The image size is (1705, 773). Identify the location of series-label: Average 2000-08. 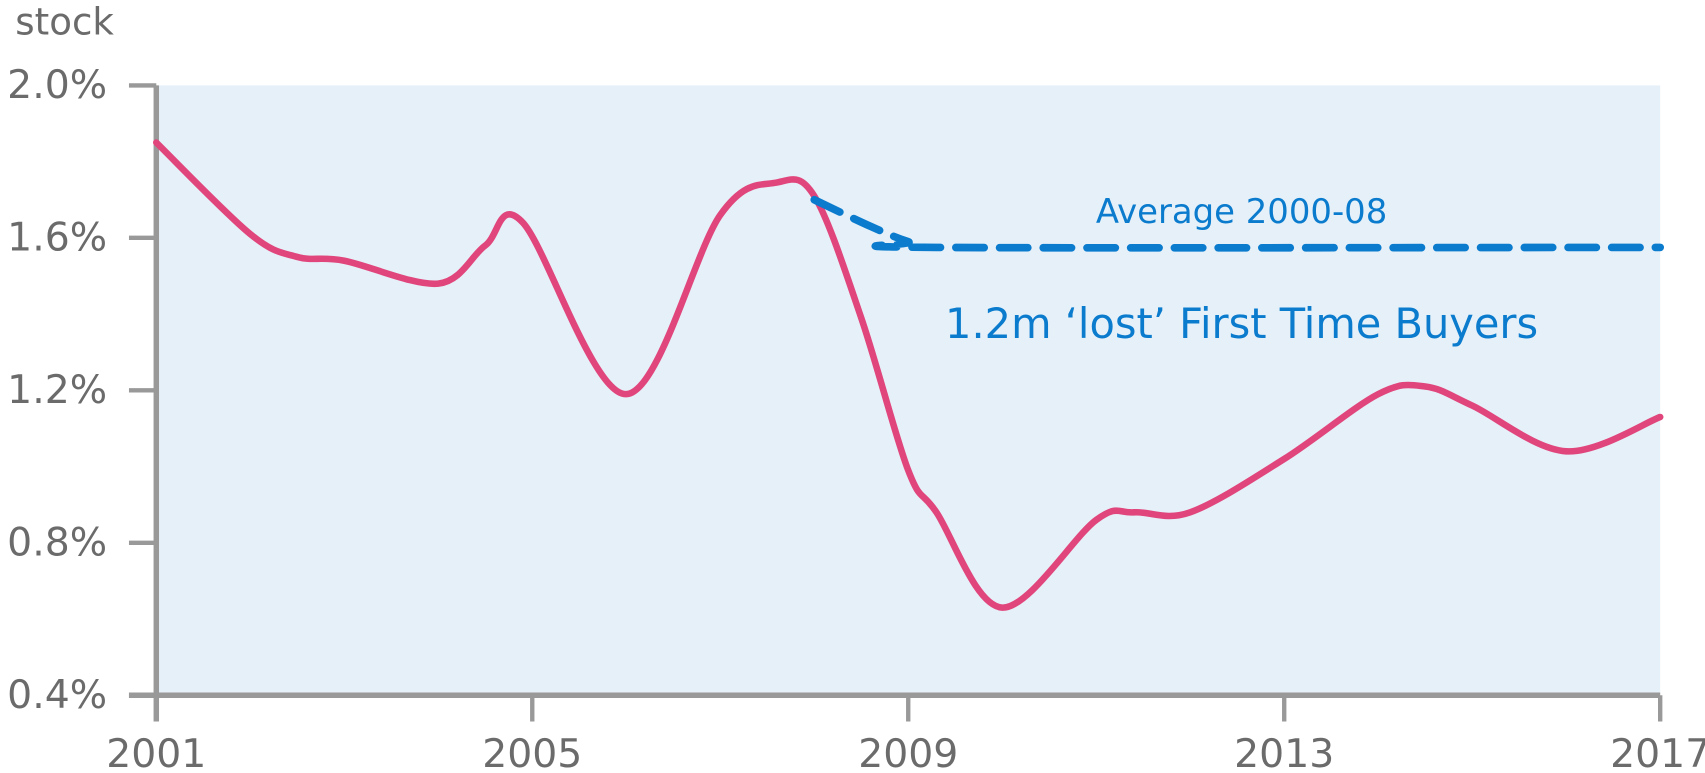
(1241, 211).